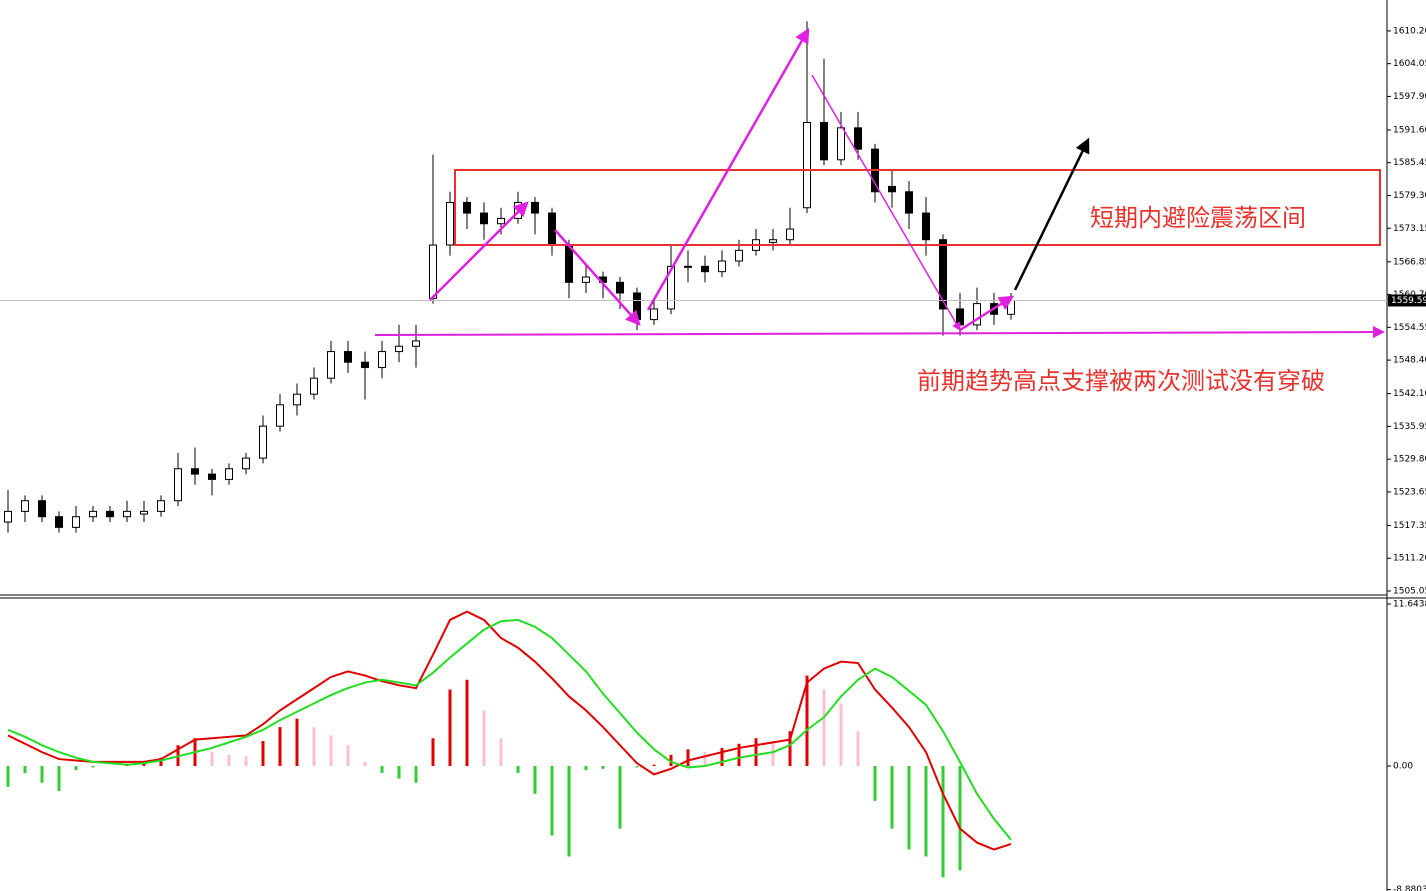 This screenshot has height=891, width=1426. What do you see at coordinates (1409, 526) in the screenshot?
I see `y-tick-label: 1517.35` at bounding box center [1409, 526].